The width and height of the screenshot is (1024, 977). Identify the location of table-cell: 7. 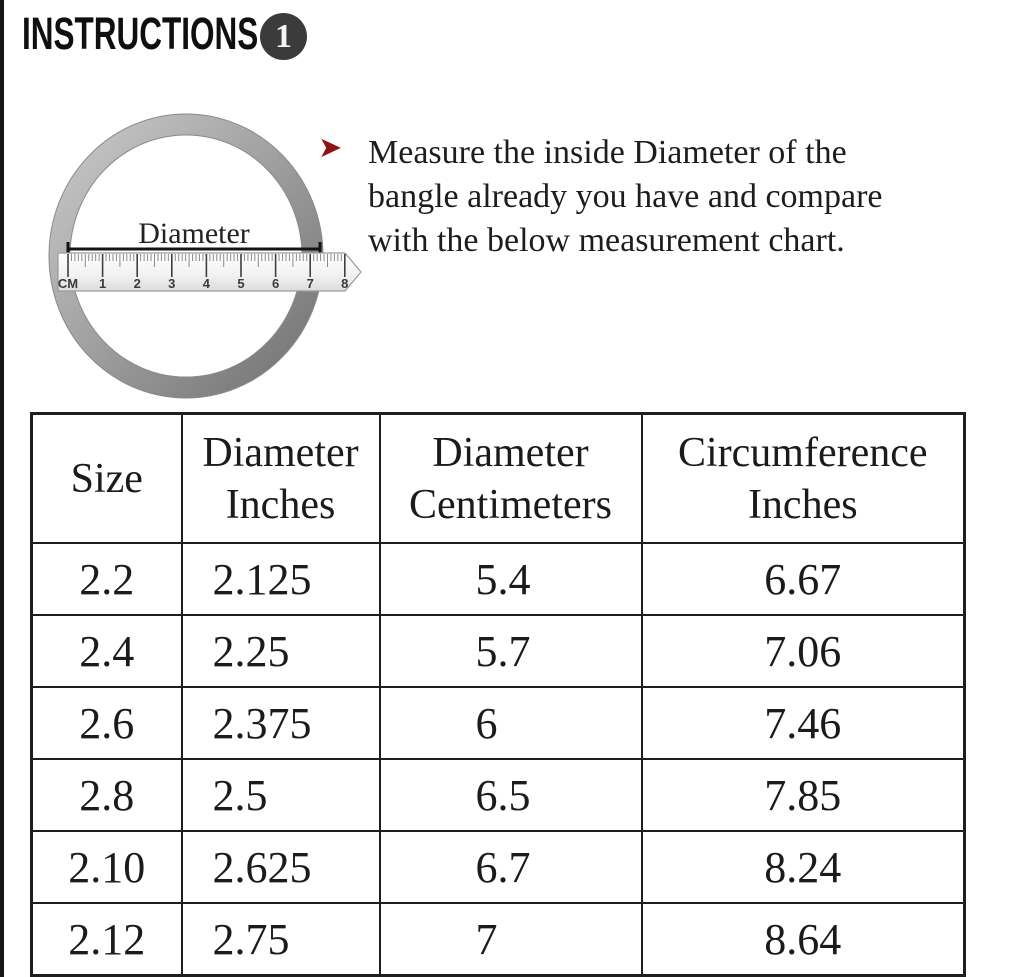
(510, 939).